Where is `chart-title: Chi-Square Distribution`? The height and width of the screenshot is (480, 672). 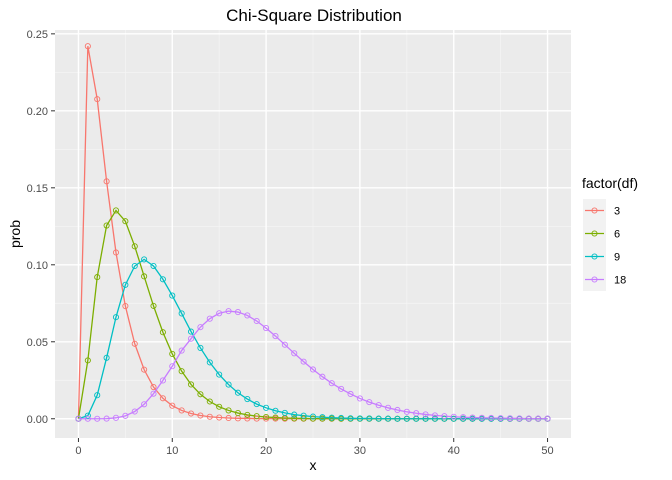 chart-title: Chi-Square Distribution is located at coordinates (314, 15).